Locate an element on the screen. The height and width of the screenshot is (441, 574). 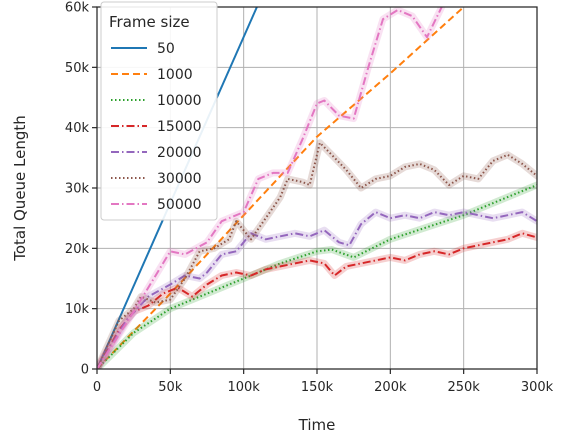
legend-label-50000: 50000 is located at coordinates (179, 205).